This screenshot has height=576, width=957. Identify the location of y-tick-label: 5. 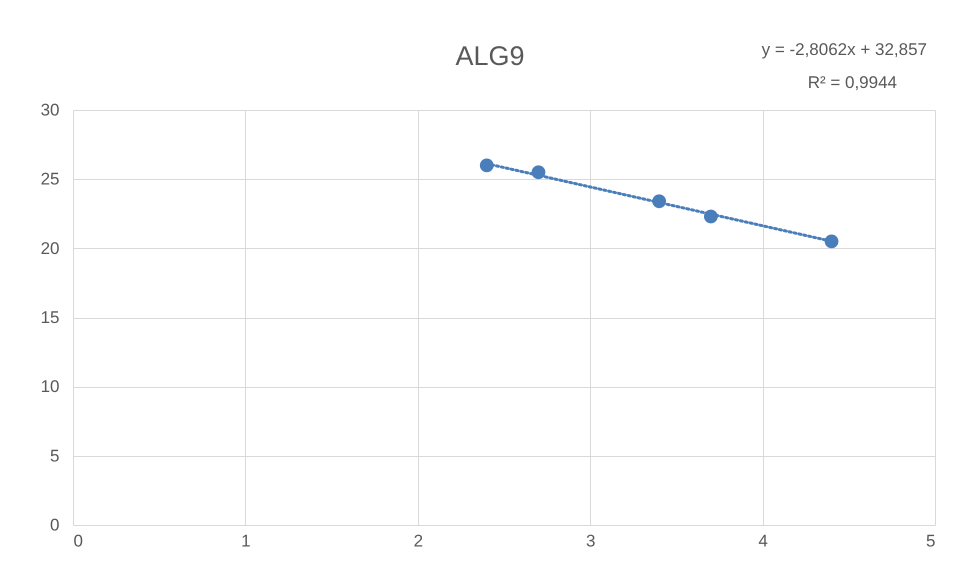
(55, 456).